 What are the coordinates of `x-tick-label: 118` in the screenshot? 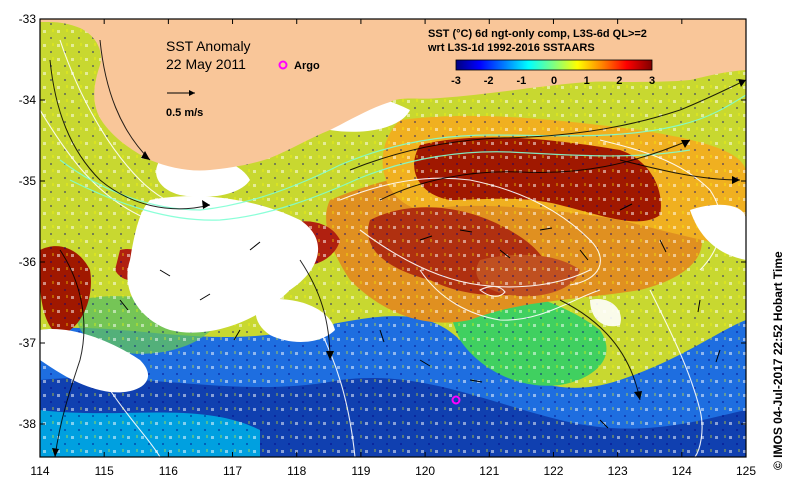 It's located at (296, 471).